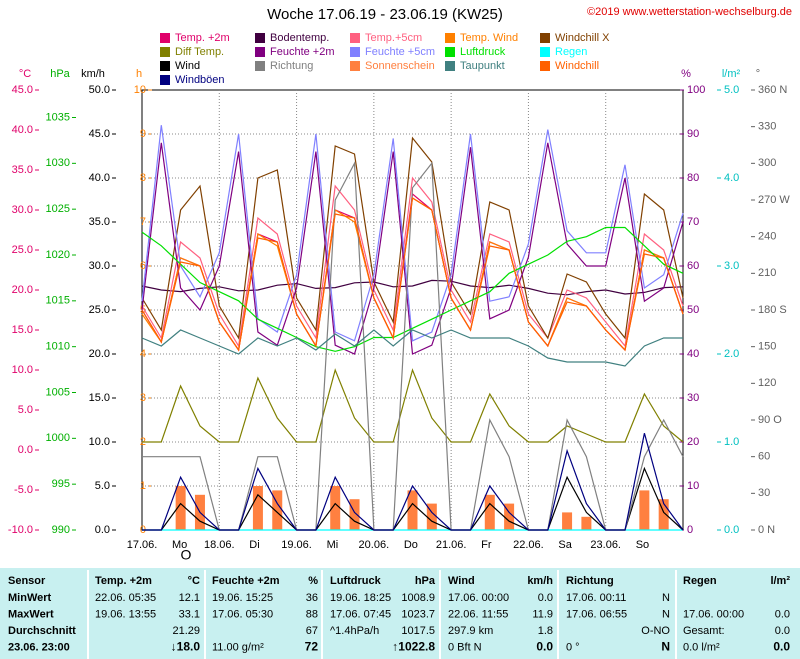  Describe the element at coordinates (202, 38) in the screenshot. I see `legend-label: Temp. +2m` at that location.